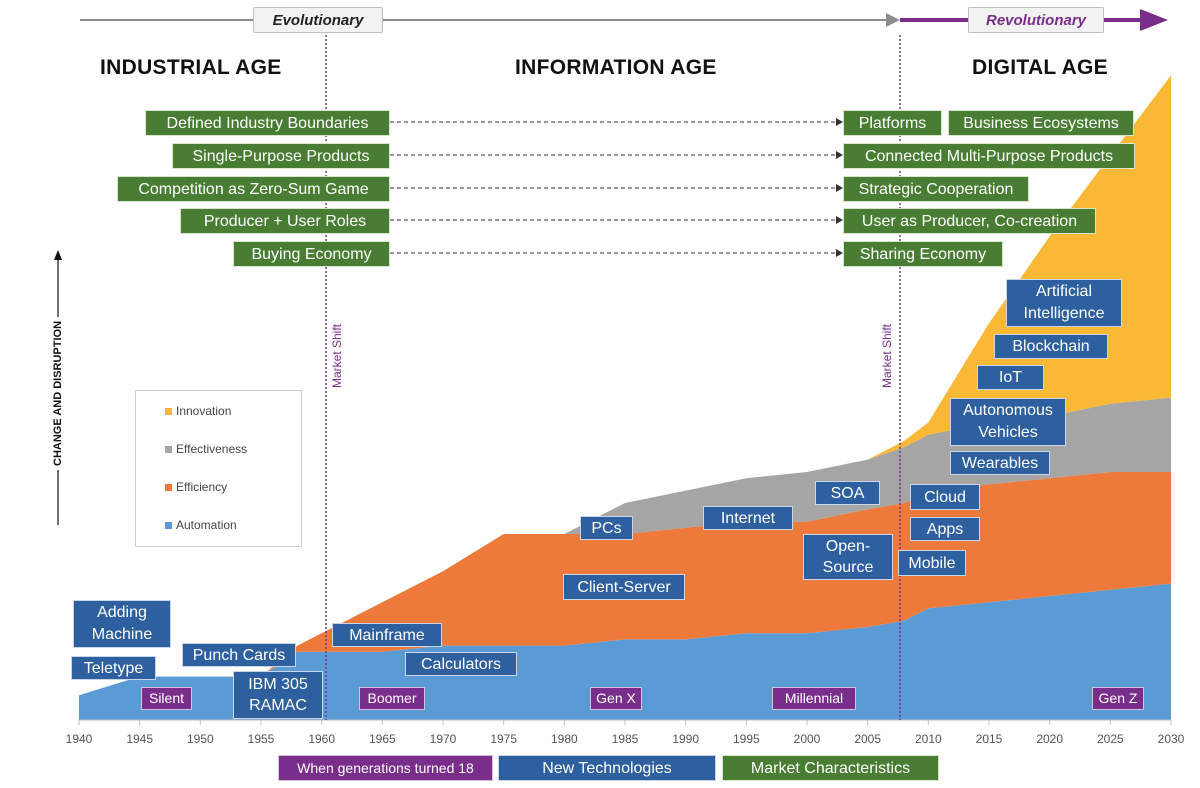 The height and width of the screenshot is (788, 1200). What do you see at coordinates (839, 187) in the screenshot?
I see `connector-arrowheads` at bounding box center [839, 187].